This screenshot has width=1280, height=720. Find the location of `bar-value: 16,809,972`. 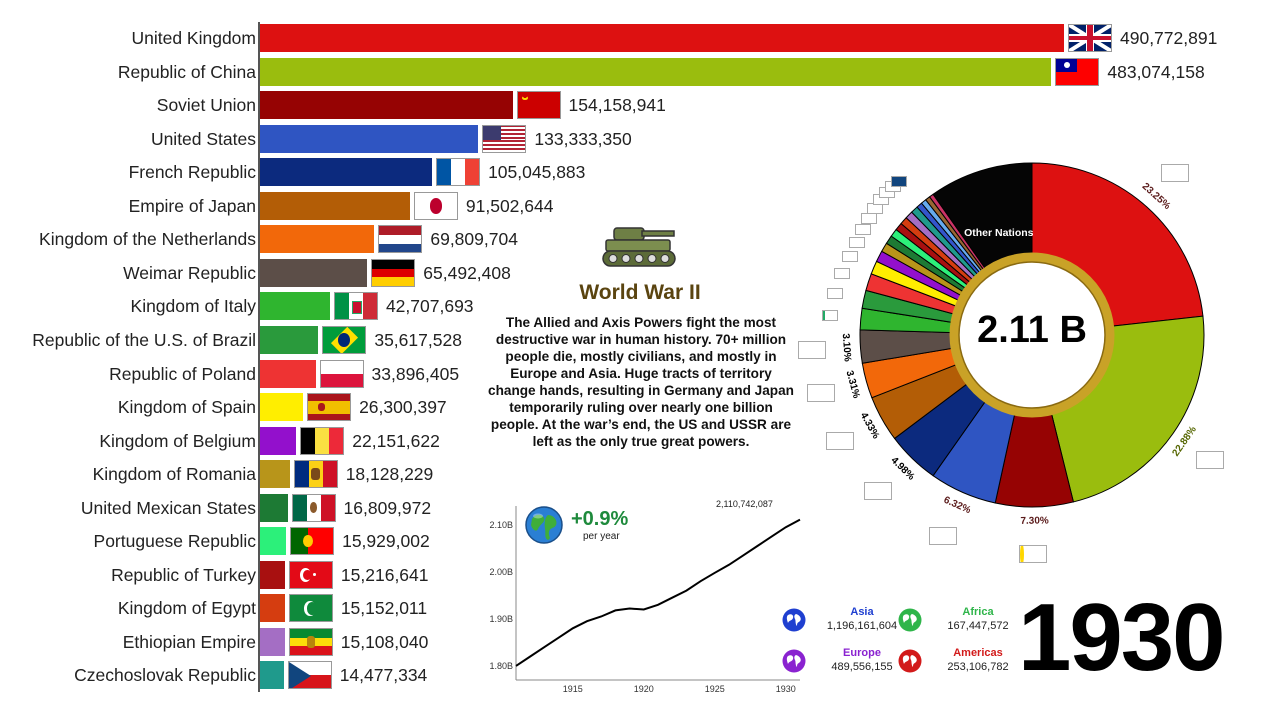

bar-value: 16,809,972 is located at coordinates (387, 507).